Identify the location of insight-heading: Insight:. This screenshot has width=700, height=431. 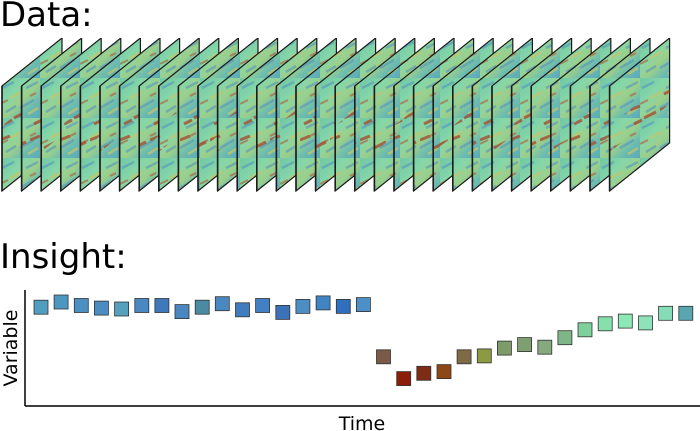
(63, 257).